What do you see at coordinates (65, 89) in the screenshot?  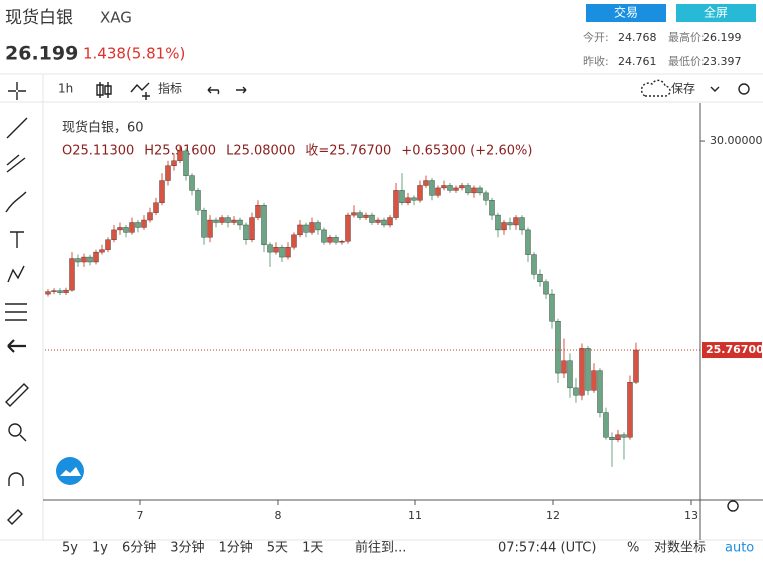 I see `interval: 1h` at bounding box center [65, 89].